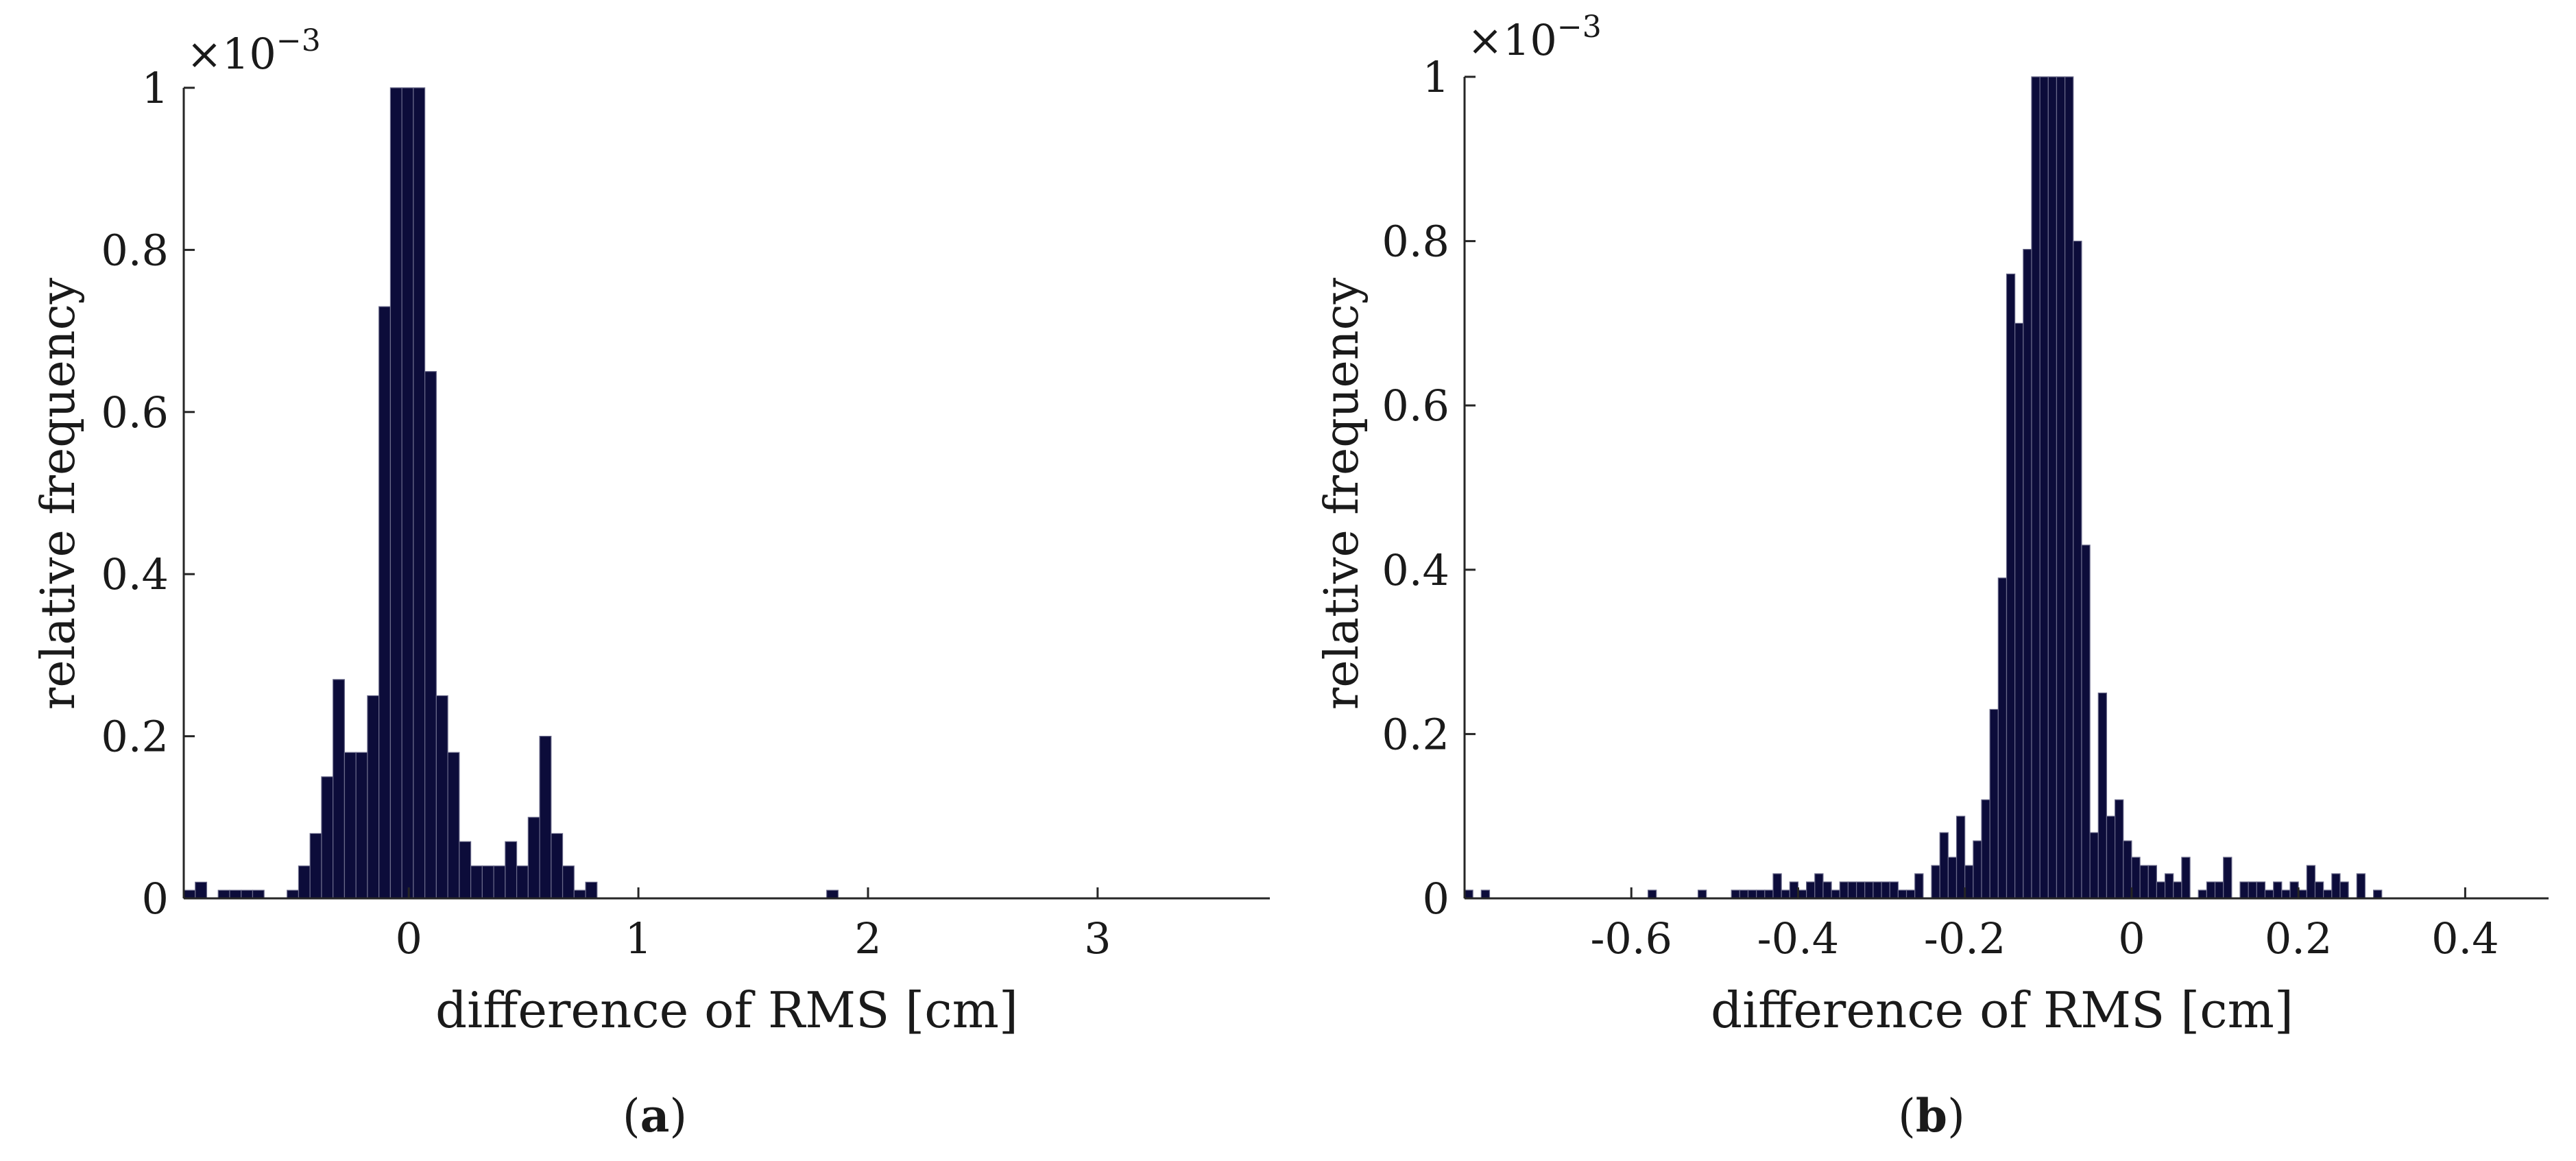  Describe the element at coordinates (1965, 938) in the screenshot. I see `panel-b-x-tick-label: -0.2` at that location.